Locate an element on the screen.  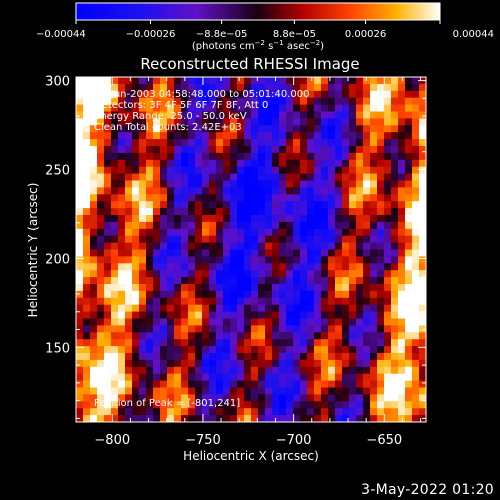
colorbar-tick-label: −0.00044 is located at coordinates (61, 34).